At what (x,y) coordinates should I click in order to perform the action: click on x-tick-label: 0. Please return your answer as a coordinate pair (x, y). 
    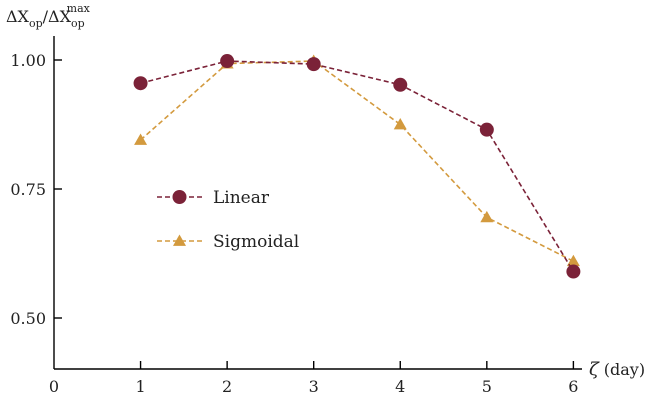
    Looking at the image, I should click on (54, 386).